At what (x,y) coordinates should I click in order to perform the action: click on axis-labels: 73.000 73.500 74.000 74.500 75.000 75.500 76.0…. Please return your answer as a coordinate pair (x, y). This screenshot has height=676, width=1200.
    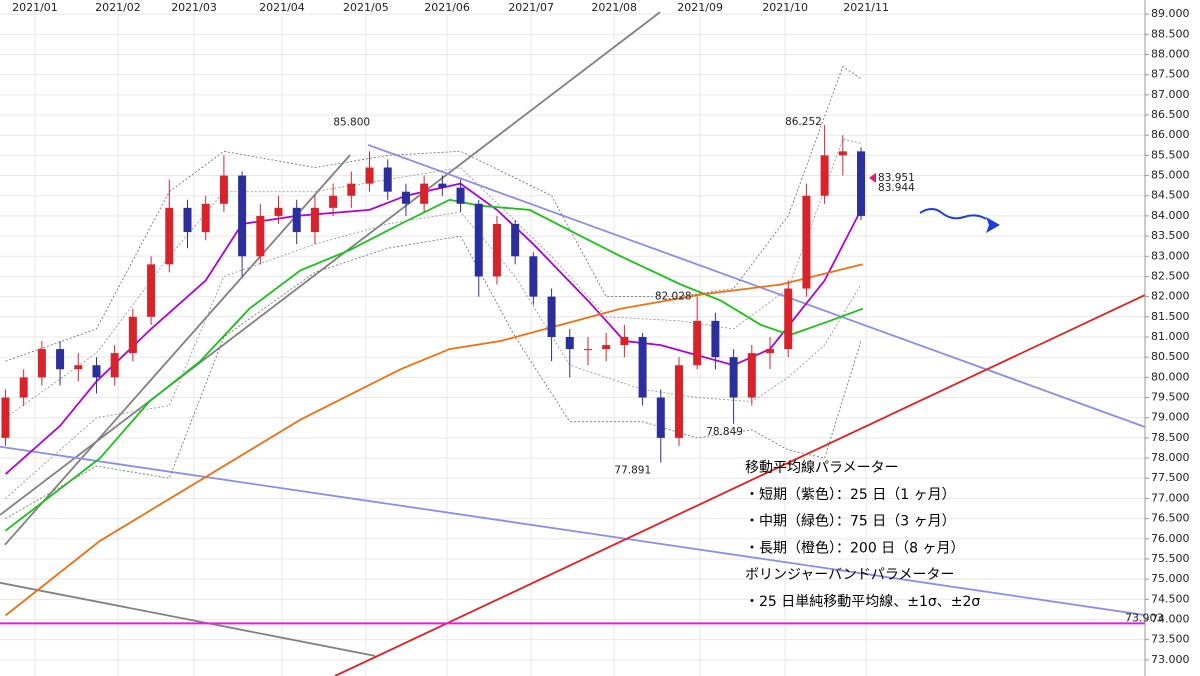
    Looking at the image, I should click on (1157, 336).